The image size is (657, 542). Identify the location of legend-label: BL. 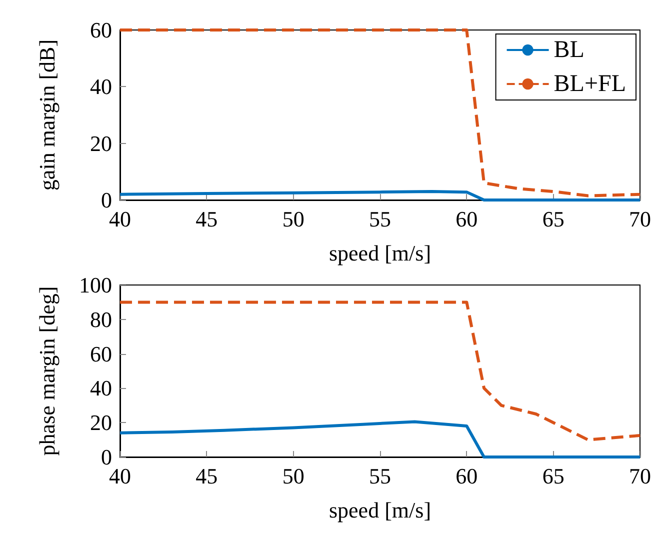
(569, 50).